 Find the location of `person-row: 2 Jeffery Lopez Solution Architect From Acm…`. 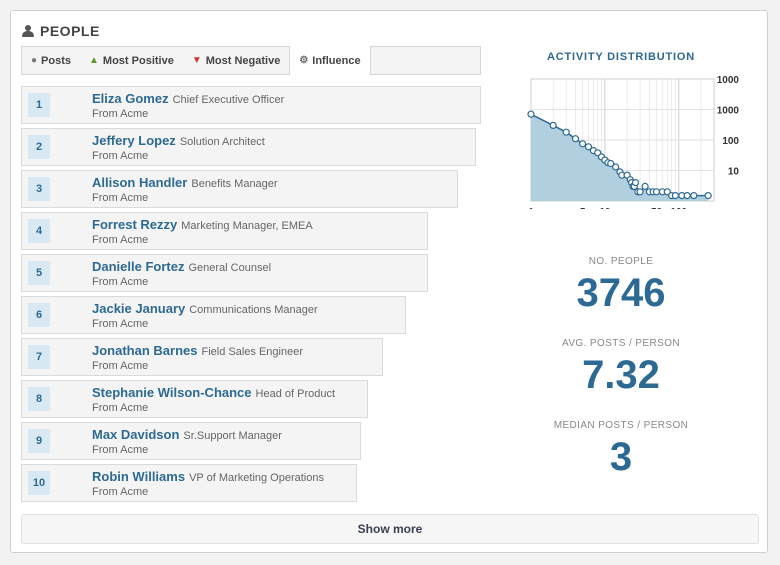

person-row: 2 Jeffery Lopez Solution Architect From Acm… is located at coordinates (248, 147).